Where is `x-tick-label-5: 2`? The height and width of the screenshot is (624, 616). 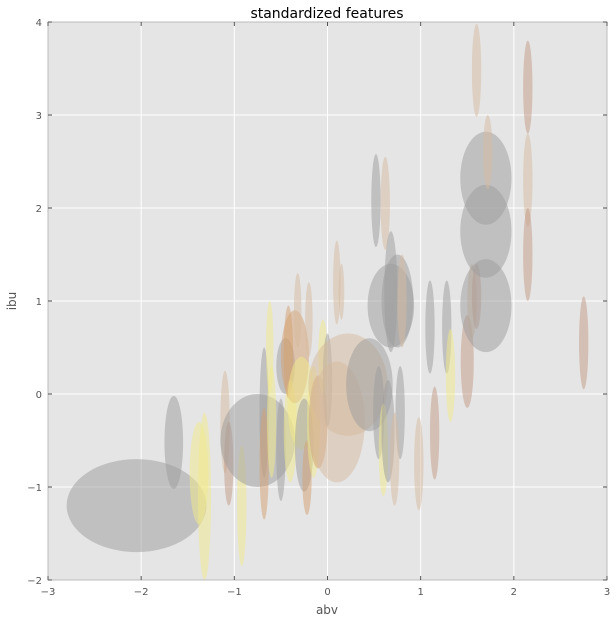
x-tick-label-5: 2 is located at coordinates (514, 592).